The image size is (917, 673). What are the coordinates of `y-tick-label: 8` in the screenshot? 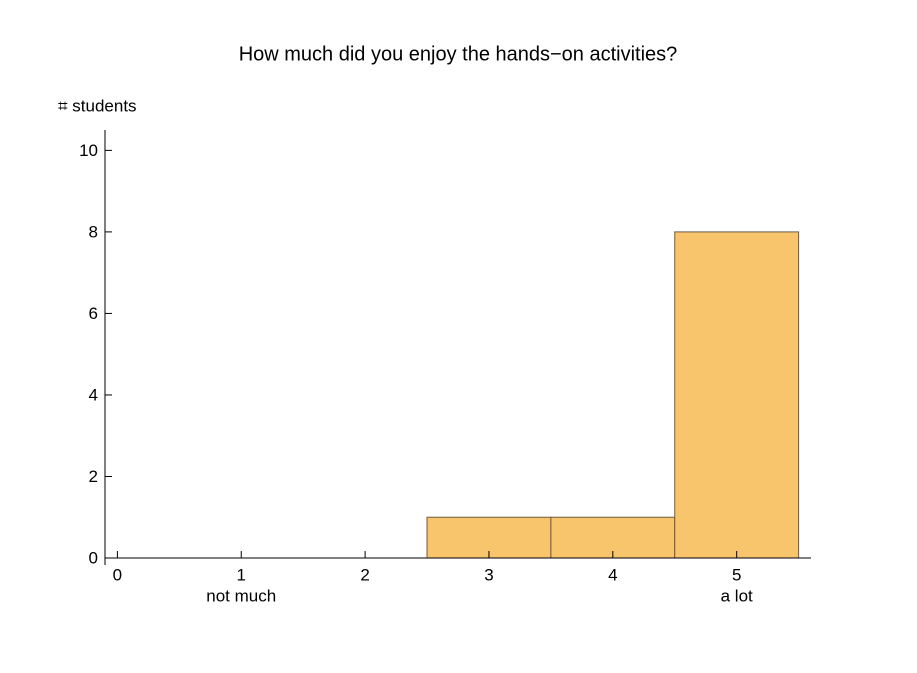 It's located at (93, 231).